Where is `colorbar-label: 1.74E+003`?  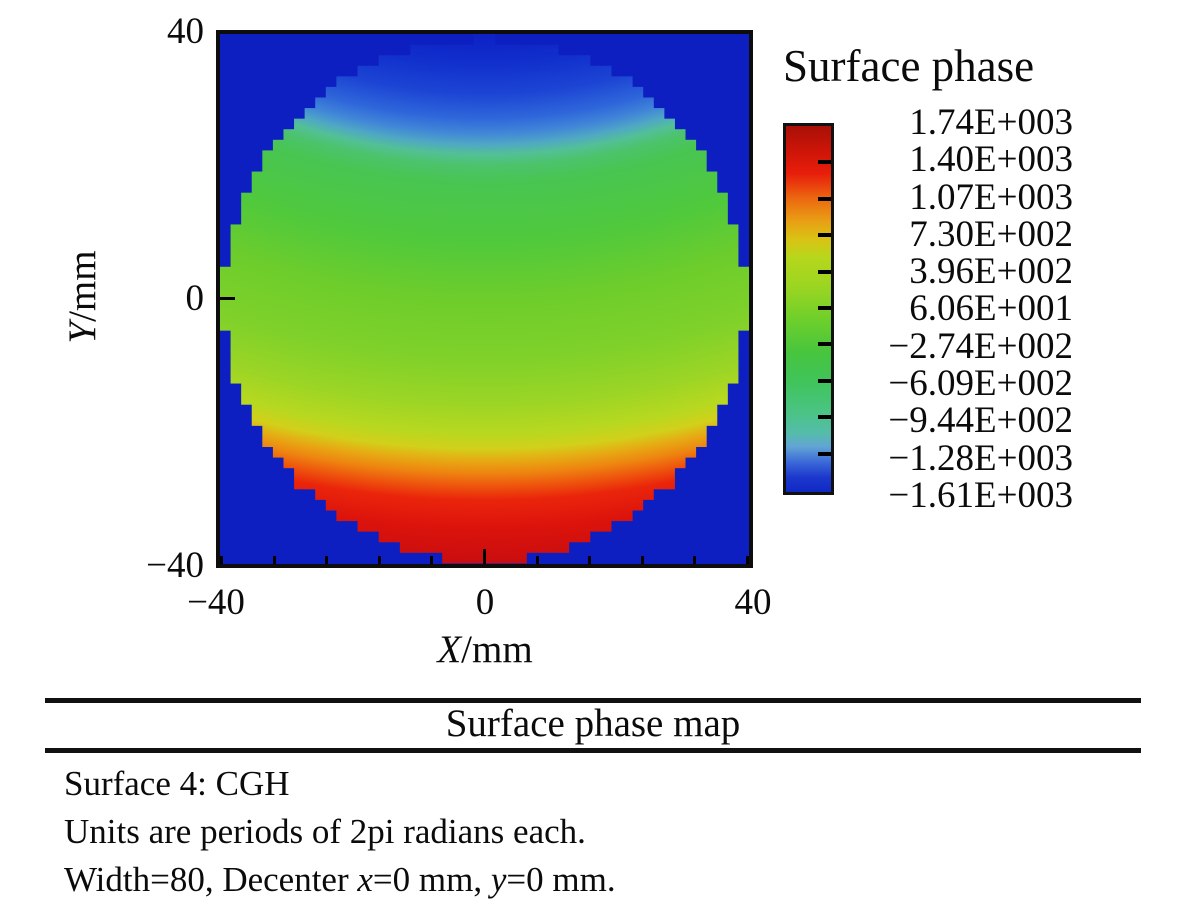 colorbar-label: 1.74E+003 is located at coordinates (991, 122).